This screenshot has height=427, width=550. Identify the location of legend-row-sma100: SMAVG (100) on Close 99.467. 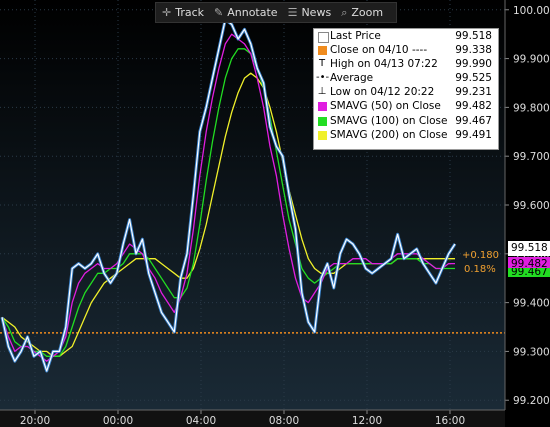
(406, 121).